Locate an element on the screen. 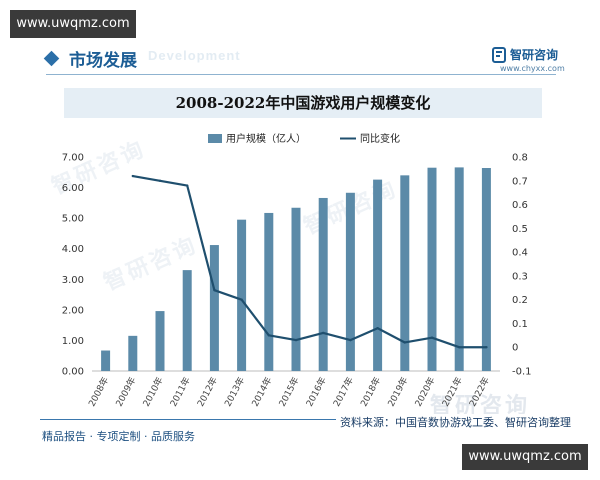 The height and width of the screenshot is (480, 600). y-left-tick-label: 0.00 is located at coordinates (73, 372).